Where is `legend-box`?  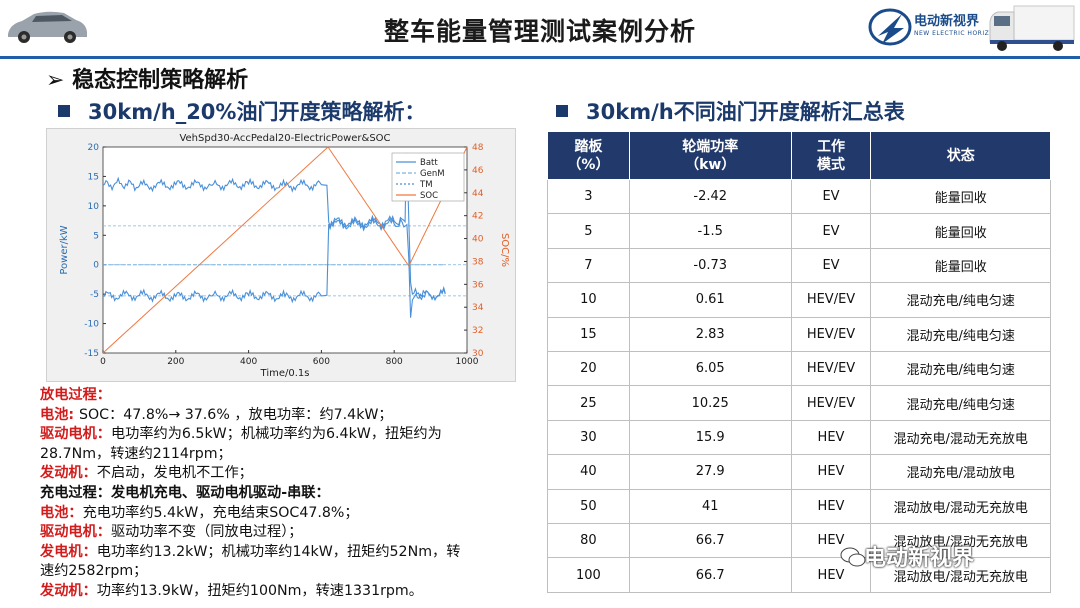
legend-box is located at coordinates (428, 177).